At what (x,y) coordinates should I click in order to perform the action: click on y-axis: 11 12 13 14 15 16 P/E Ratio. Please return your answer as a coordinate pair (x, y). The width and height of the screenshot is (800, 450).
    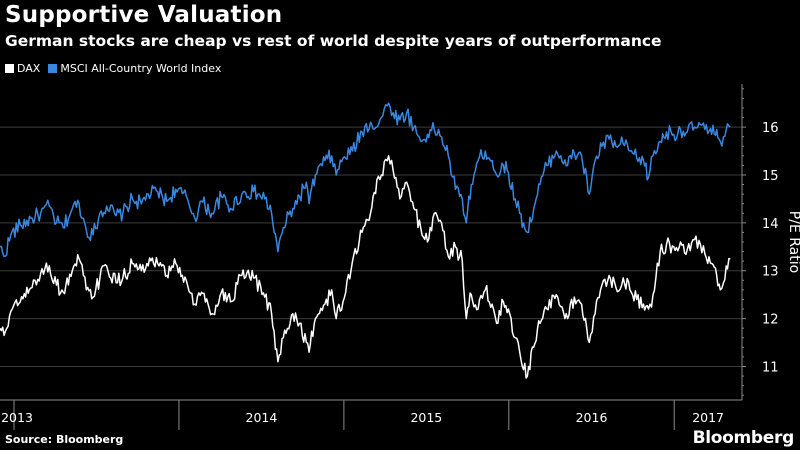
    Looking at the image, I should click on (770, 242).